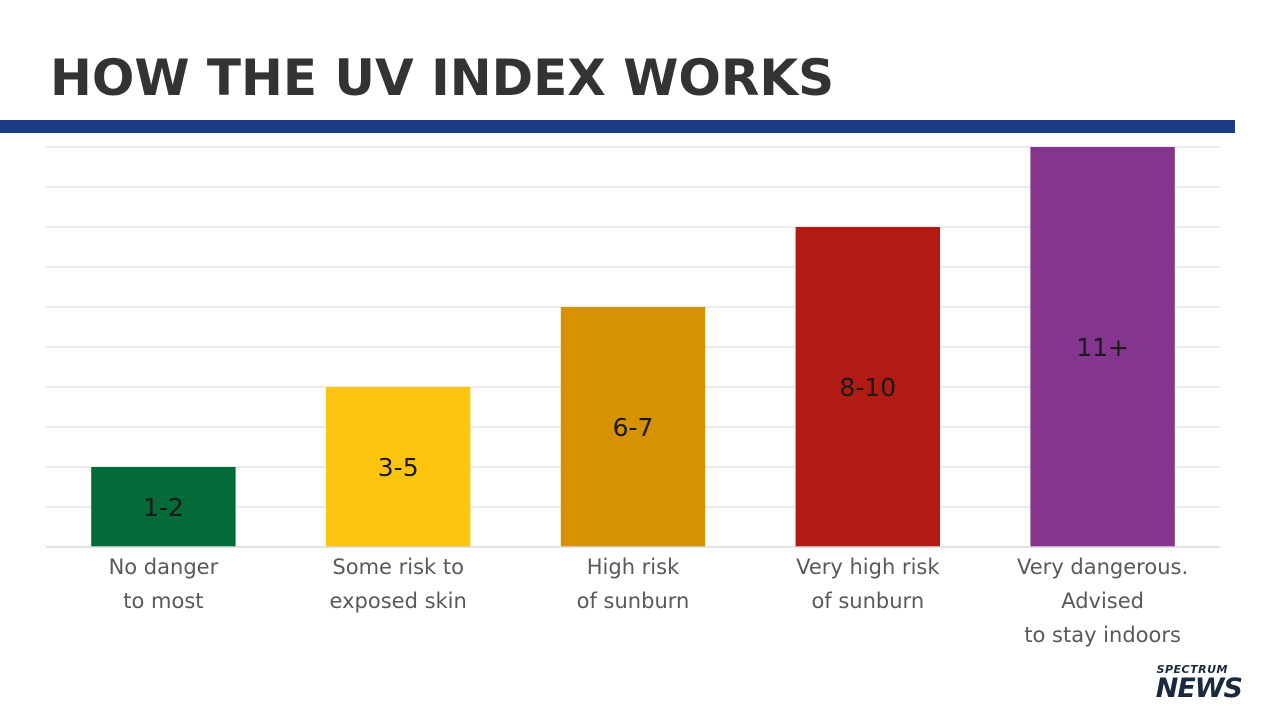 This screenshot has width=1280, height=720. I want to click on category-label: Very dangerous., so click(1102, 567).